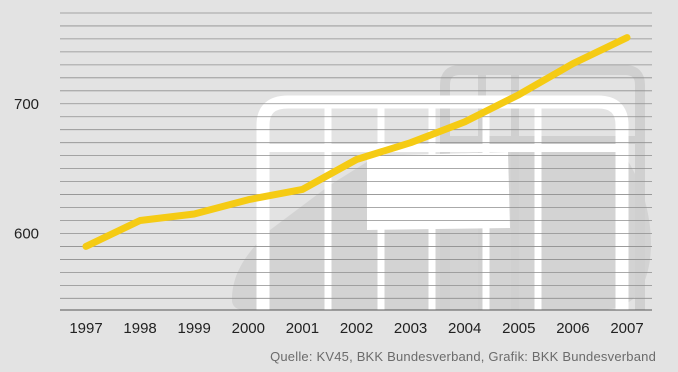  What do you see at coordinates (26, 104) in the screenshot?
I see `y-tick-label-700: 700` at bounding box center [26, 104].